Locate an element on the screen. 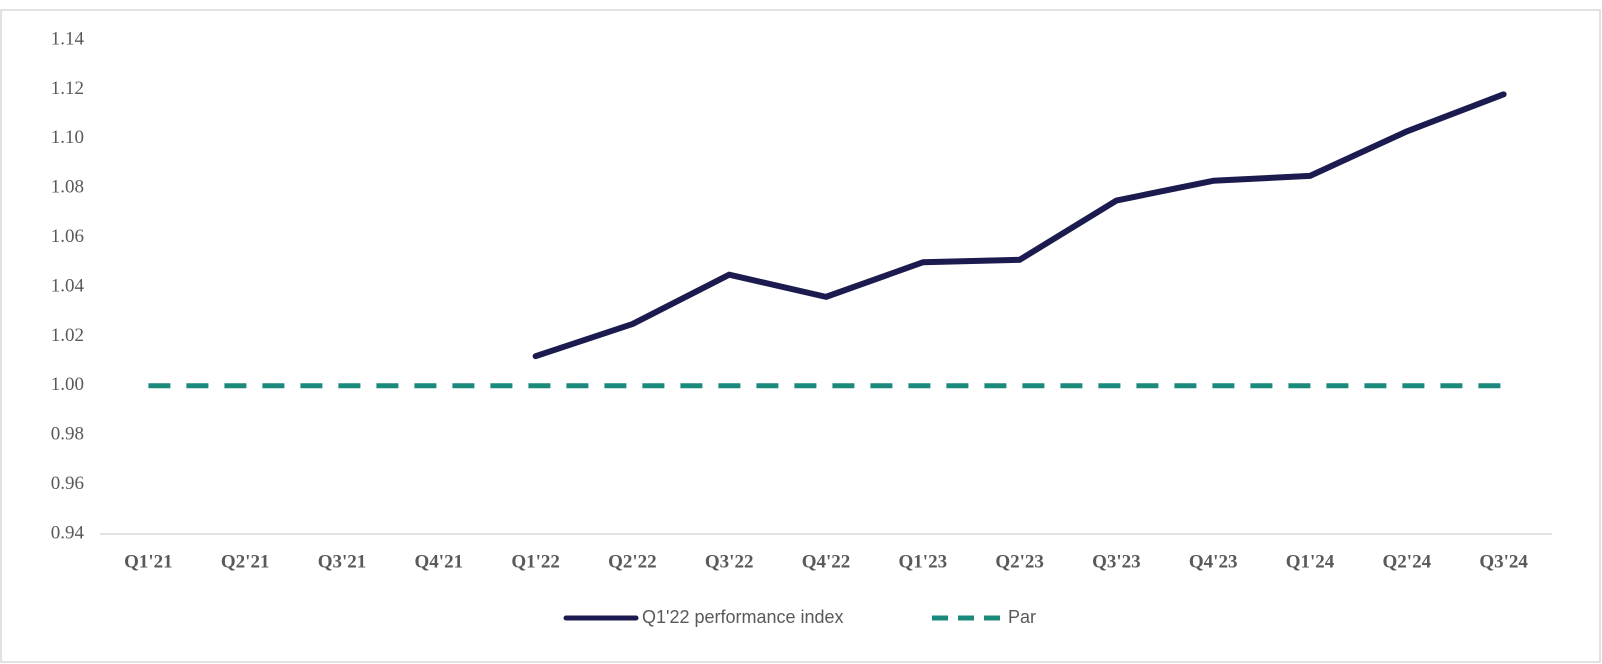 Image resolution: width=1602 pixels, height=664 pixels. y-tick-label: 1.12 is located at coordinates (67, 88).